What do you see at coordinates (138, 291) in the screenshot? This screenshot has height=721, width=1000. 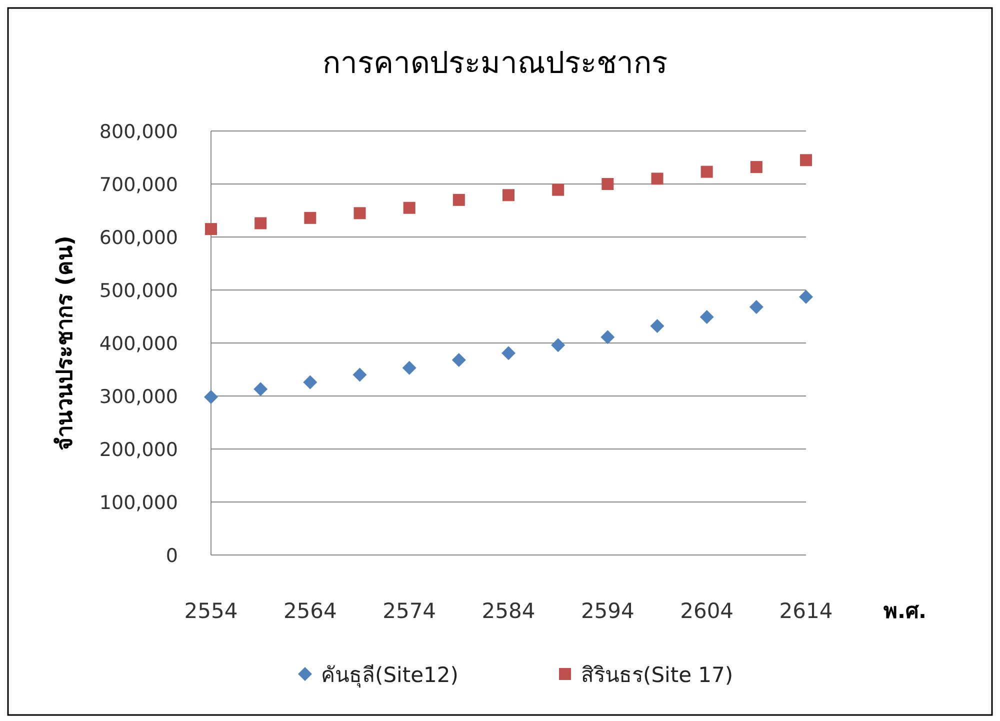 I see `y-tick-label: 500,000` at bounding box center [138, 291].